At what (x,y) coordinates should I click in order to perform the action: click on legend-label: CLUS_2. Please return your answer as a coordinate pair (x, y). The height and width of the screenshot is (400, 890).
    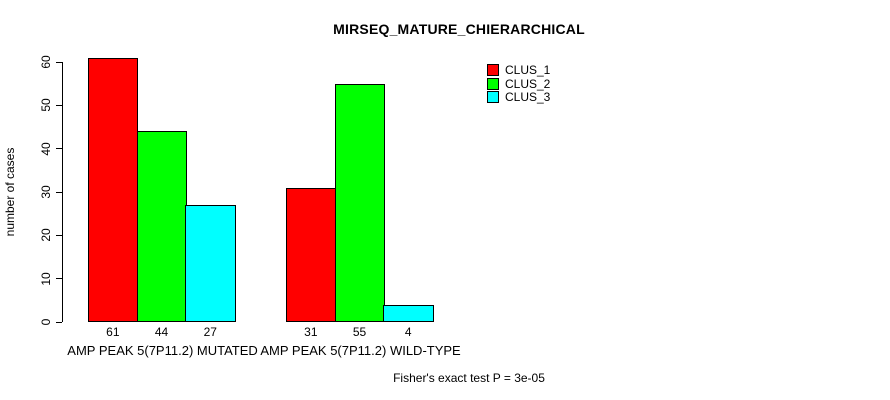
    Looking at the image, I should click on (528, 83).